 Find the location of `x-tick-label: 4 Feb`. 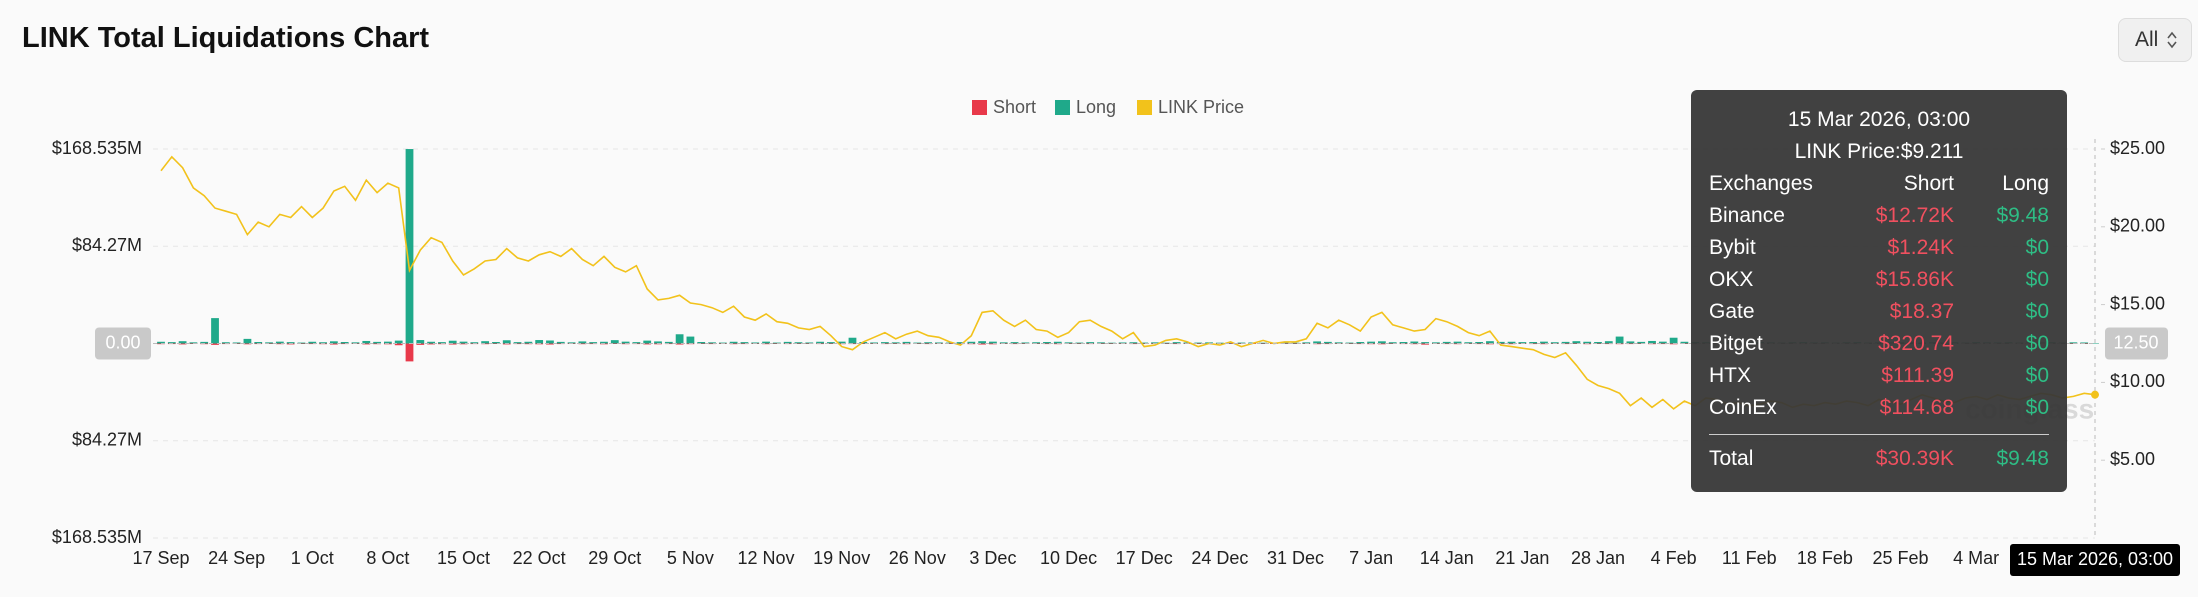

x-tick-label: 4 Feb is located at coordinates (1674, 558).